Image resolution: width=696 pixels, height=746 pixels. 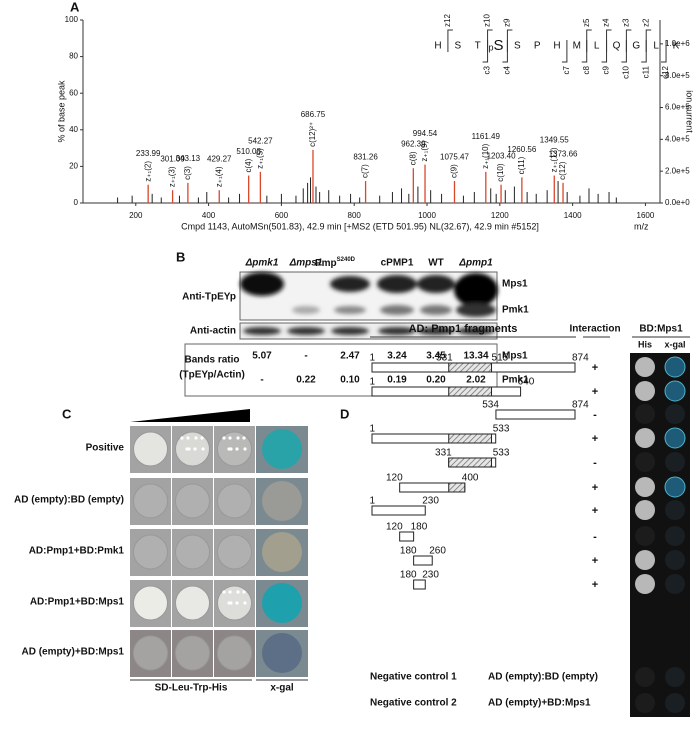 I want to click on panel-label: D, so click(x=344, y=413).